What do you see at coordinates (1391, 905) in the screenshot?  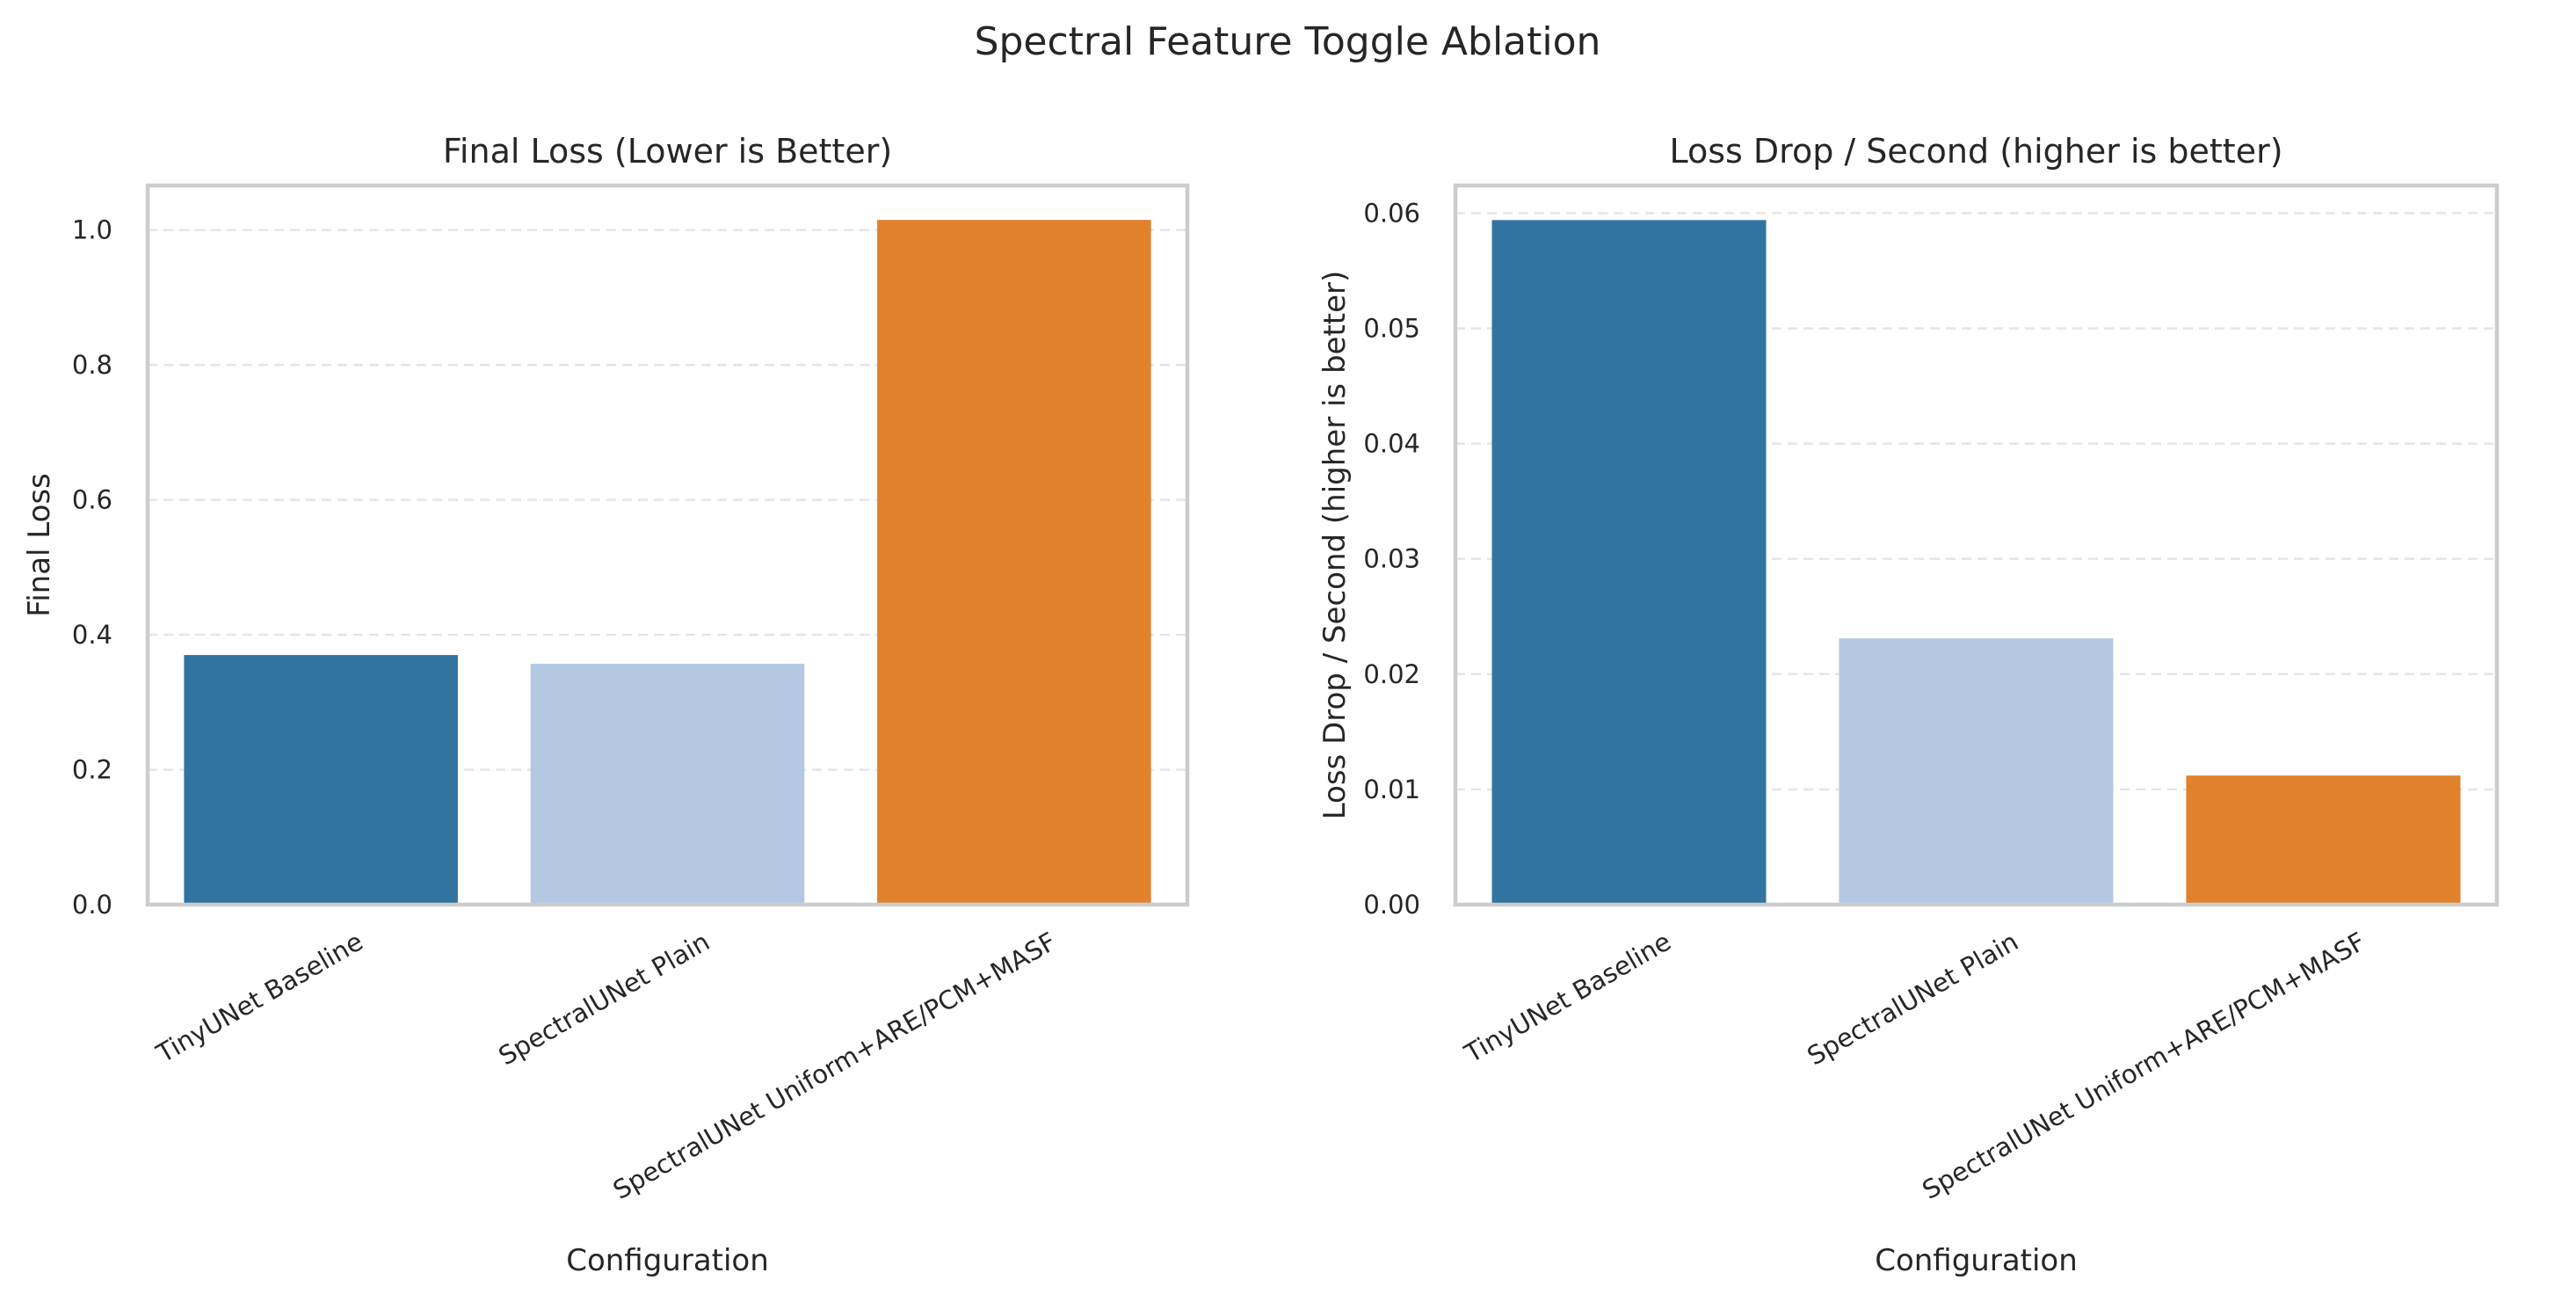 I see `right-chart-ytick-label: 0.00` at bounding box center [1391, 905].